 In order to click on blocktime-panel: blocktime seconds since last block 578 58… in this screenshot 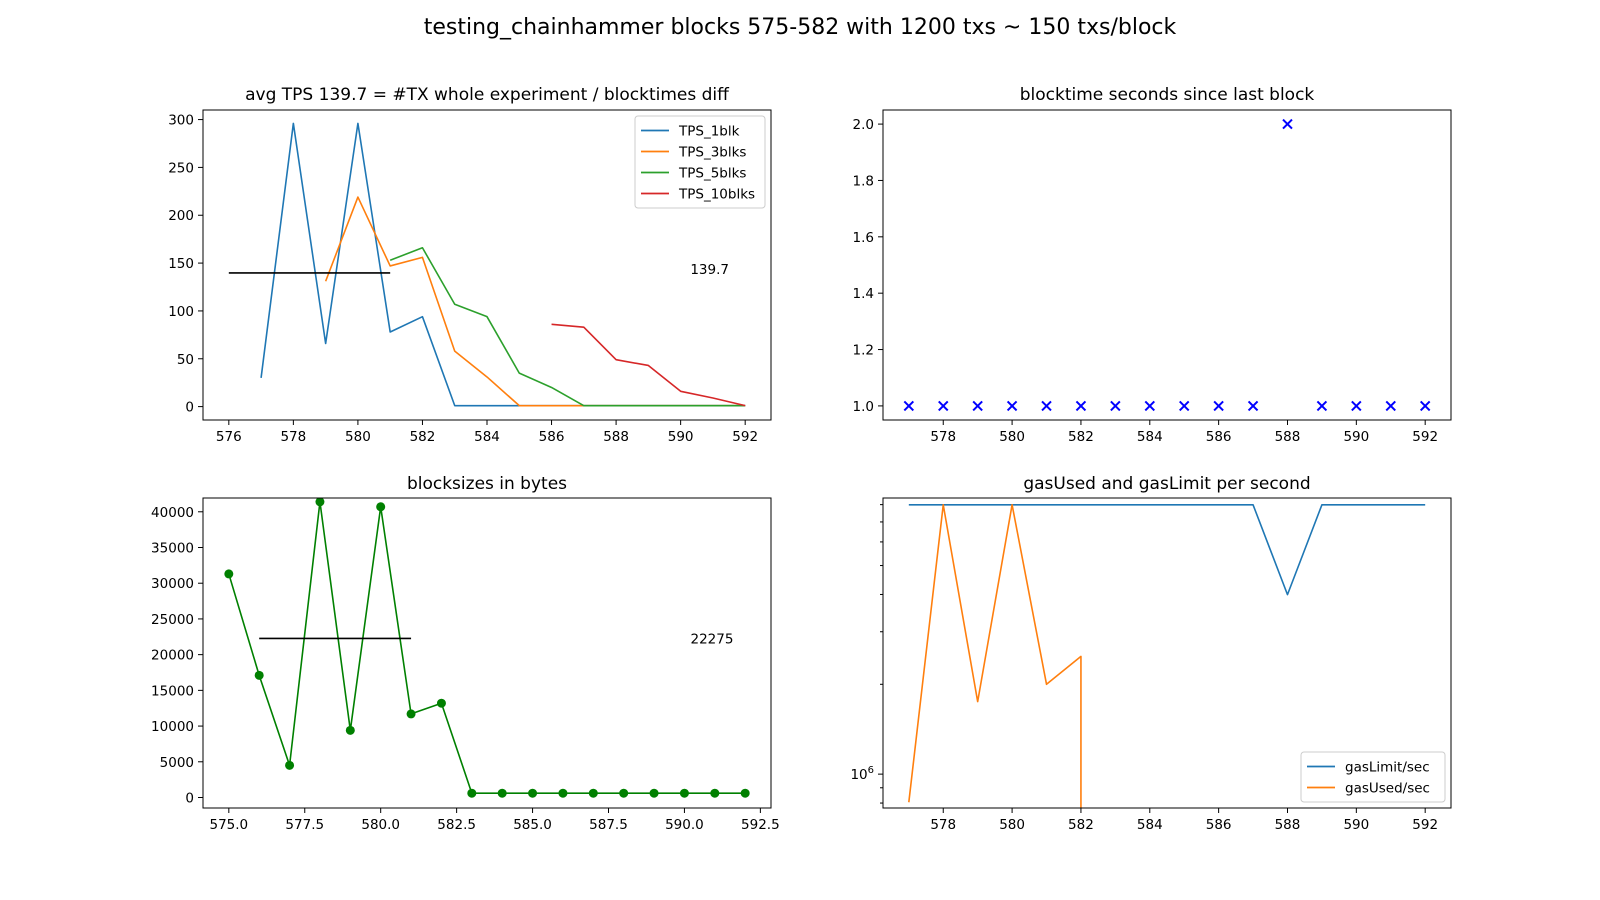, I will do `click(1152, 265)`.